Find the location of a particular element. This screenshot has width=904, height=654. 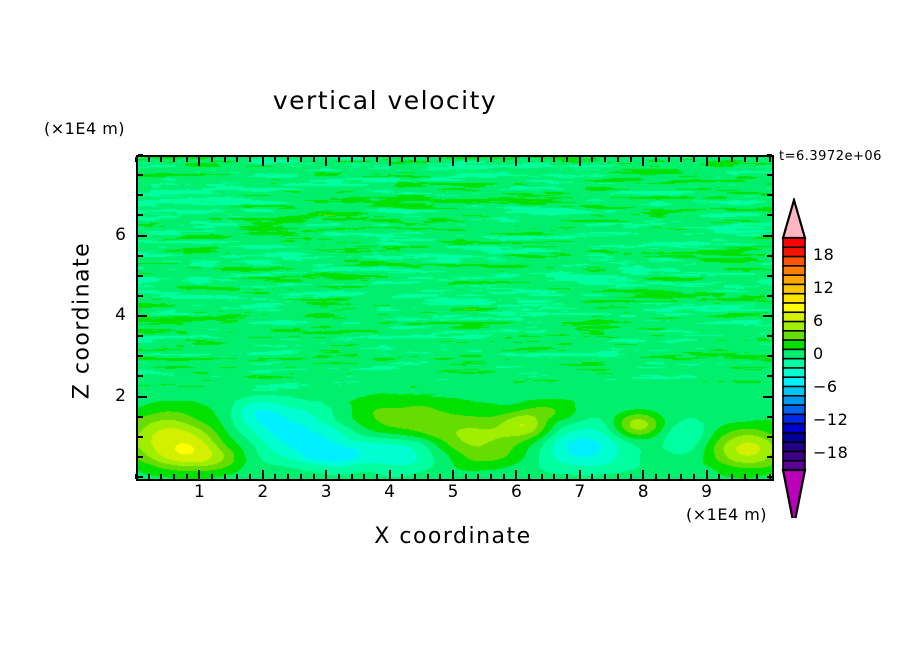

x-tick-label: 6 is located at coordinates (516, 492).